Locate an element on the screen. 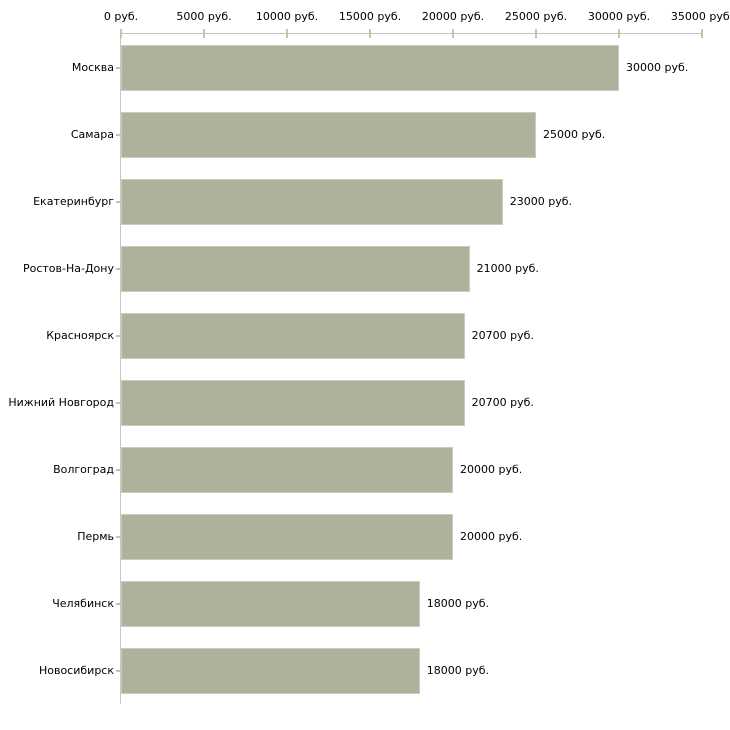 Image resolution: width=730 pixels, height=730 pixels. category-label: Екатеринбург is located at coordinates (73, 201).